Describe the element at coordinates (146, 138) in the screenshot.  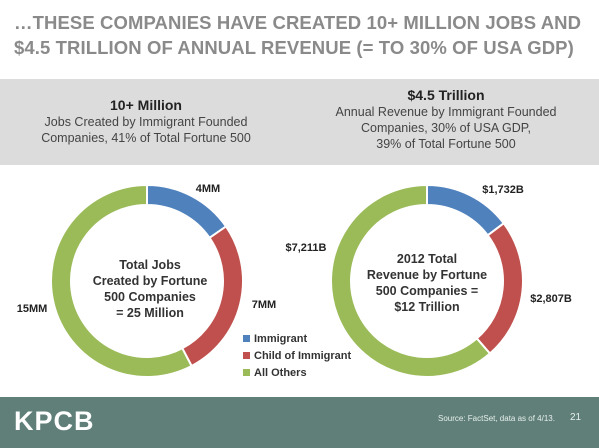
I see `left-subline-2: Companies, 41% of Total Fortune 500` at that location.